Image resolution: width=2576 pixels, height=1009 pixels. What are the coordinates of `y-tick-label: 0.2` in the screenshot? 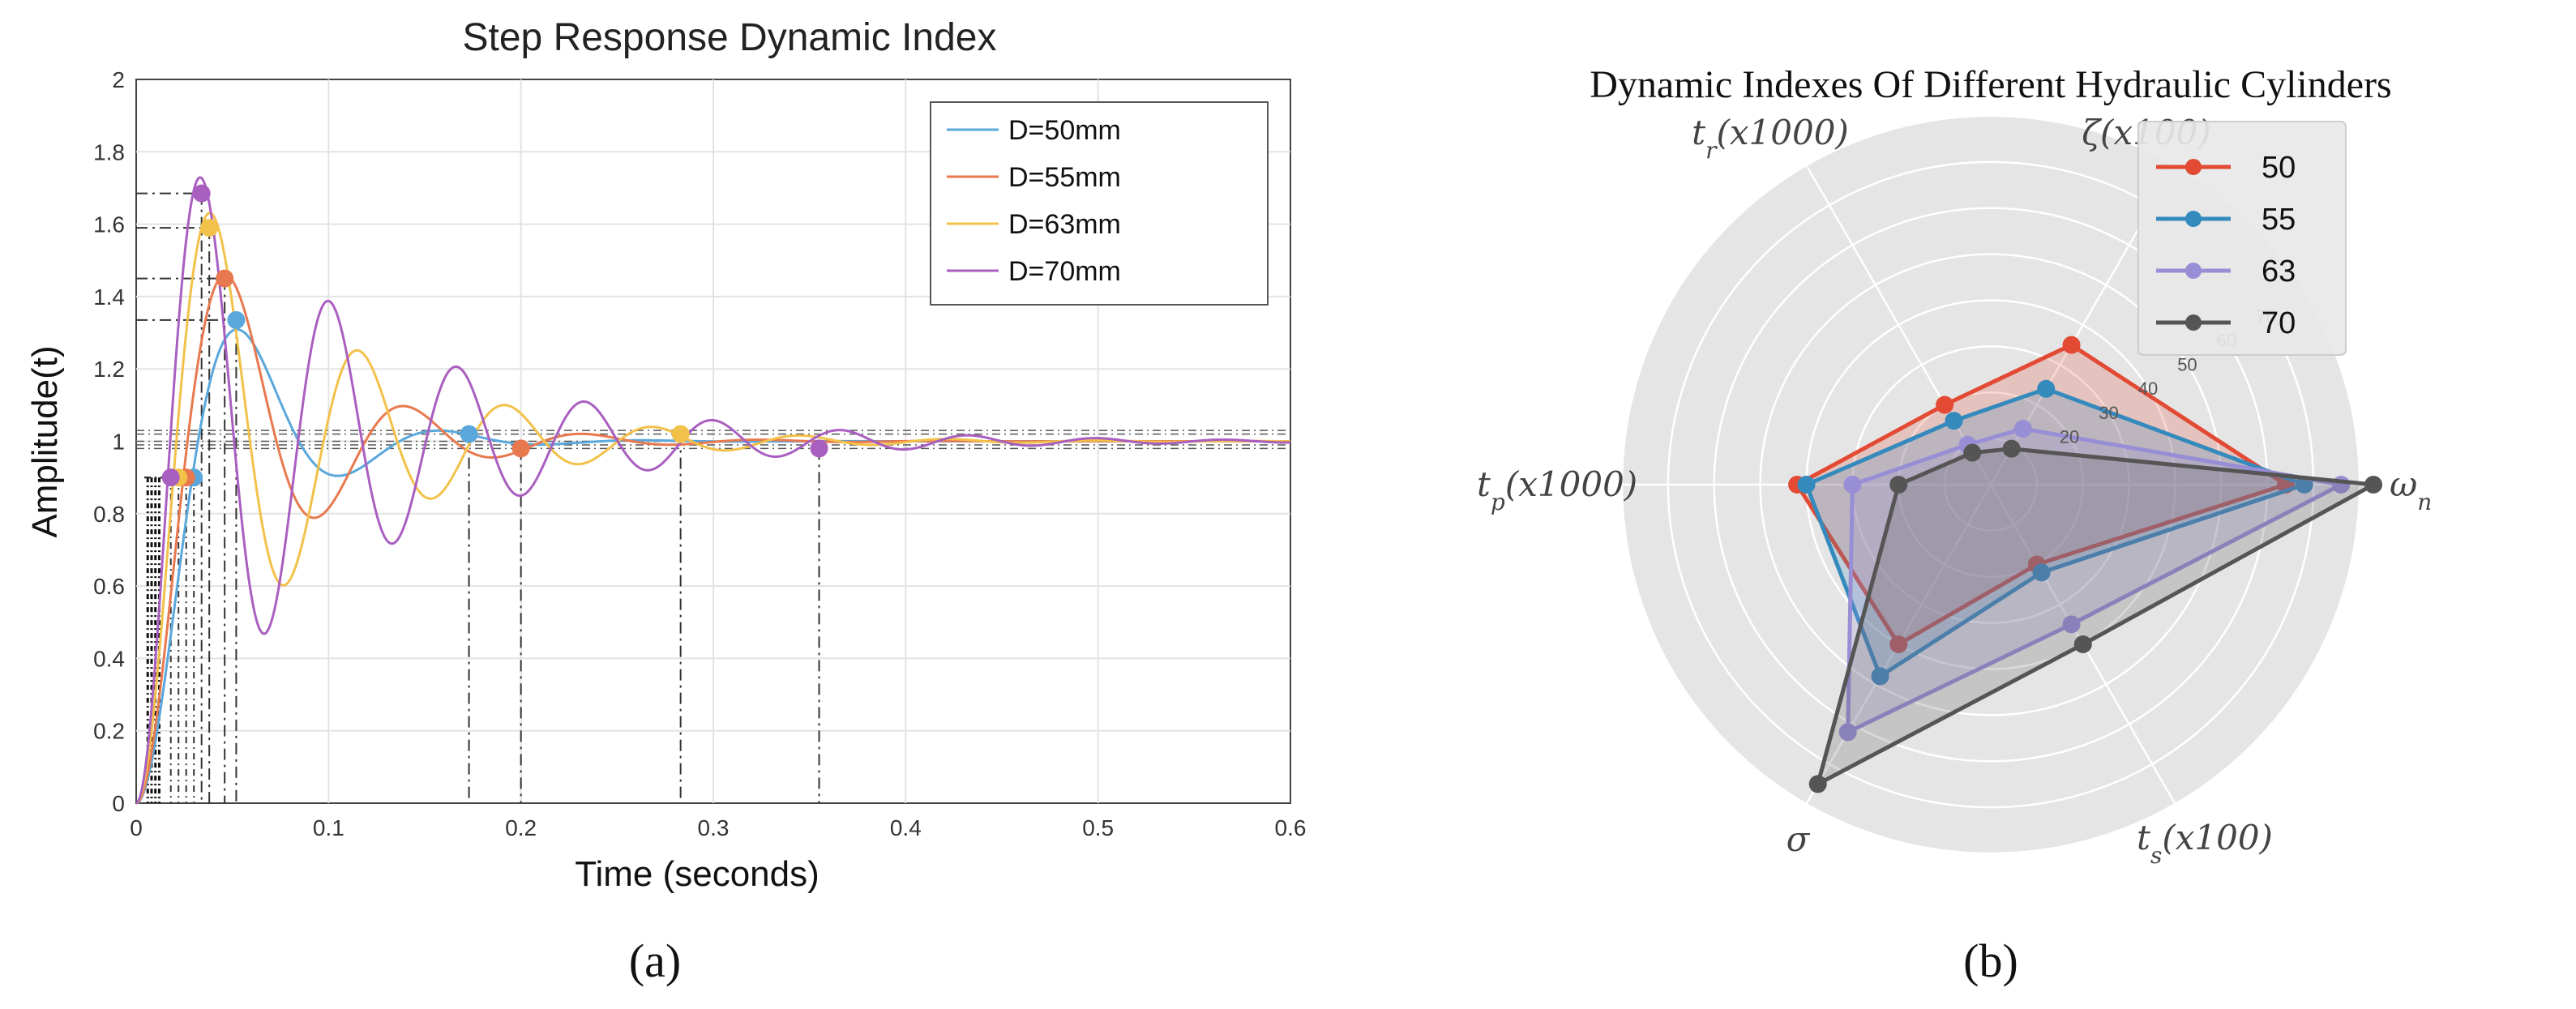 It's located at (109, 731).